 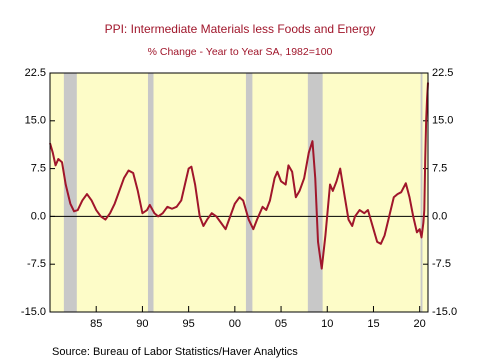 I want to click on chart-subtitle: % Change - Year to Year SA, 1982=100, so click(x=240, y=52).